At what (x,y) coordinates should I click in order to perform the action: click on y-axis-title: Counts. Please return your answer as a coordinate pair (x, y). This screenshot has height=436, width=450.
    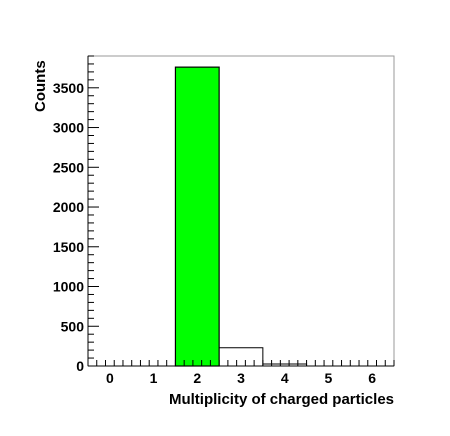
    Looking at the image, I should click on (40, 86).